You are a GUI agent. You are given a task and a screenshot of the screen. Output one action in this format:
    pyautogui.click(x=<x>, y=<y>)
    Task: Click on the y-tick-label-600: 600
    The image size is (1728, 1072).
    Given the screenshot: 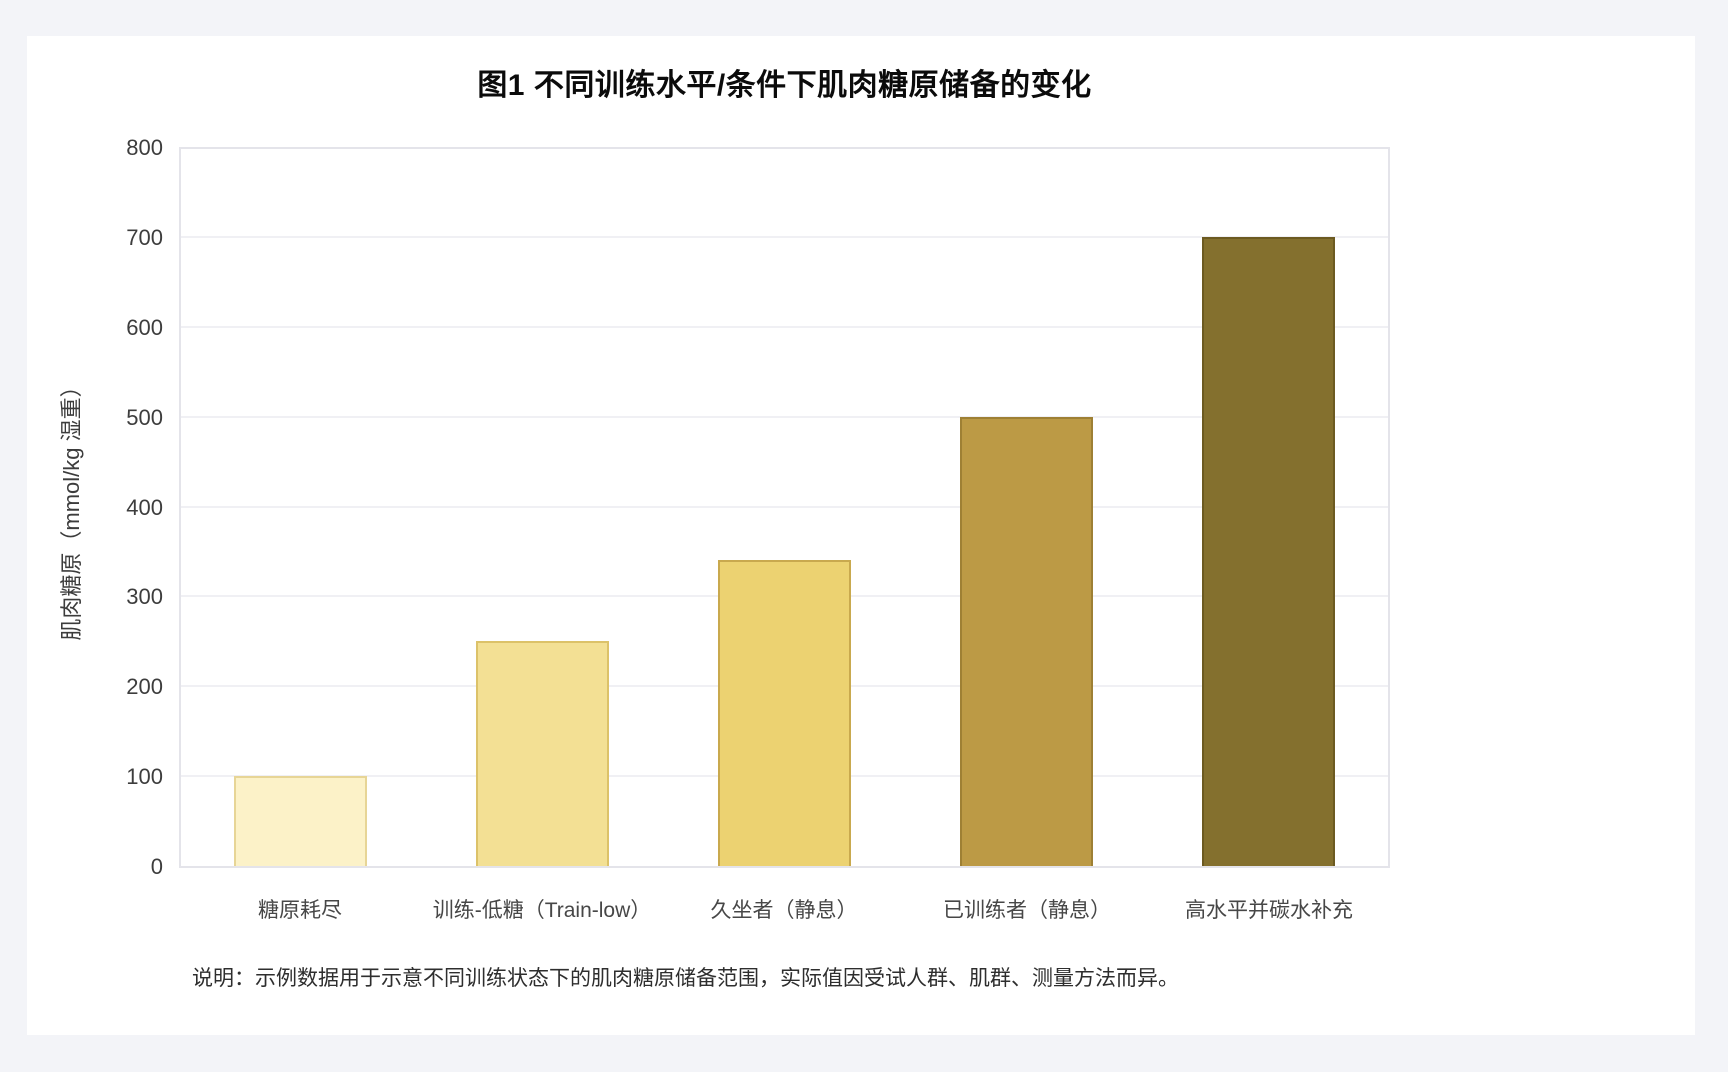 What is the action you would take?
    pyautogui.click(x=144, y=327)
    